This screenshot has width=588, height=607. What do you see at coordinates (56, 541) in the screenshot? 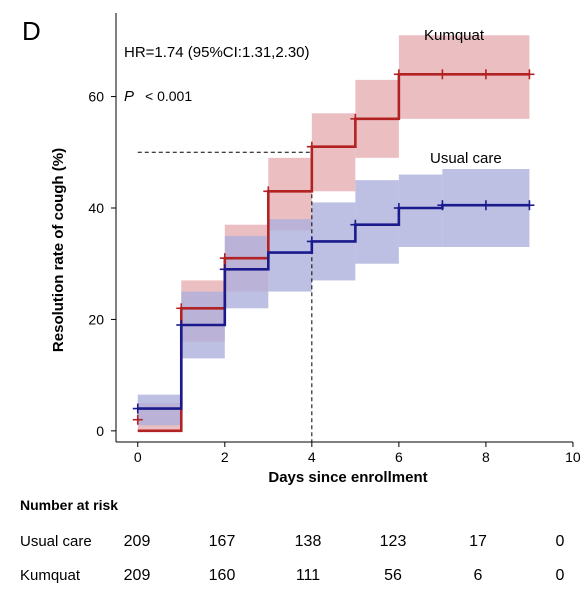
I see `risk-row-label: Usual care` at bounding box center [56, 541].